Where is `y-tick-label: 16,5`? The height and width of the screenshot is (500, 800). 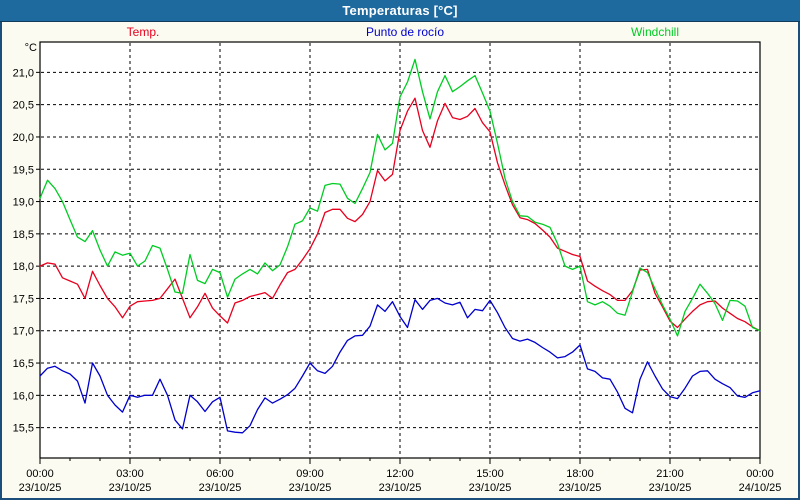
y-tick-label: 16,5 is located at coordinates (23, 364).